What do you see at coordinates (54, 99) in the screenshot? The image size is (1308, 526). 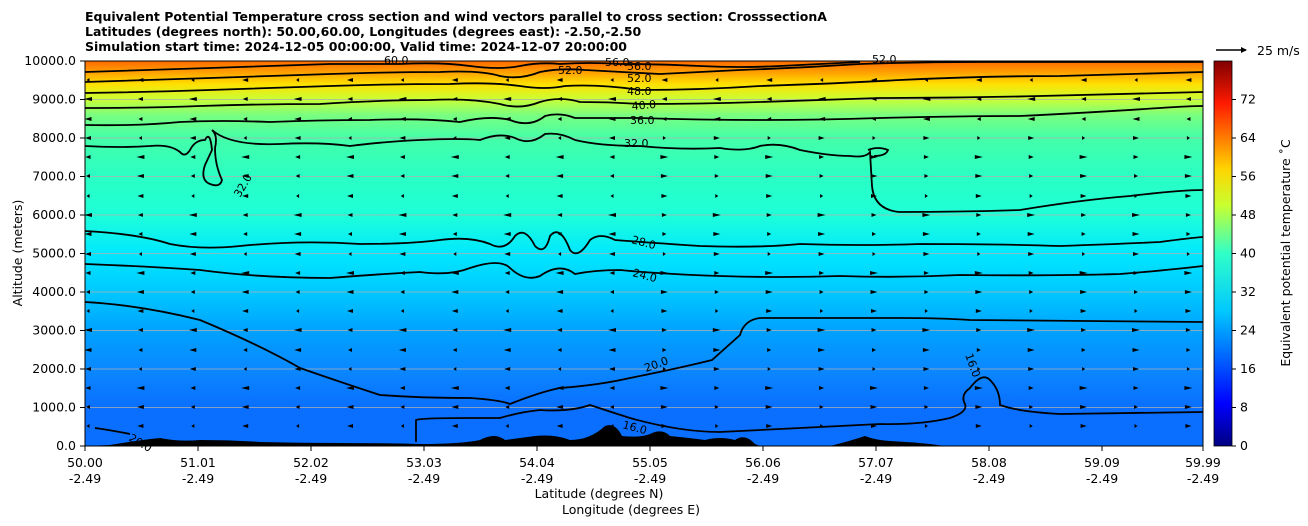 I see `y-tick-label: 9000.0` at bounding box center [54, 99].